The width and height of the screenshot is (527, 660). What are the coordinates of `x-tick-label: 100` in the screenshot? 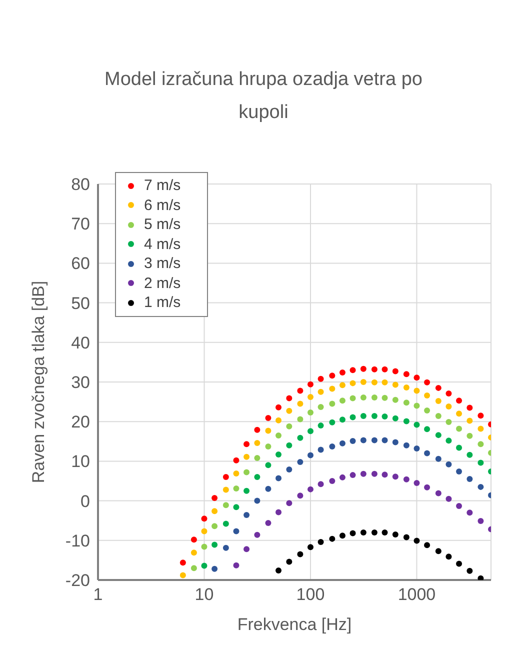 It's located at (310, 594).